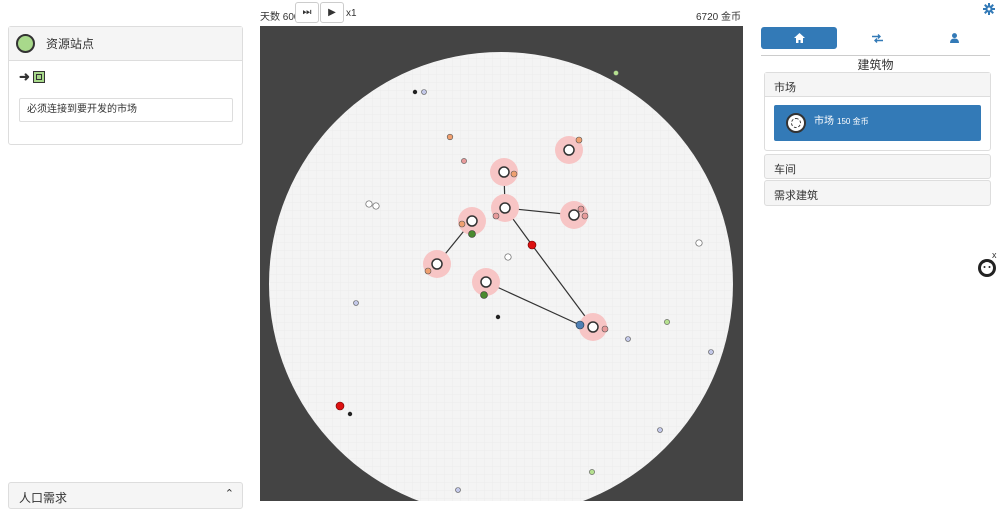 The image size is (1000, 509). I want to click on red-sites, so click(436, 325).